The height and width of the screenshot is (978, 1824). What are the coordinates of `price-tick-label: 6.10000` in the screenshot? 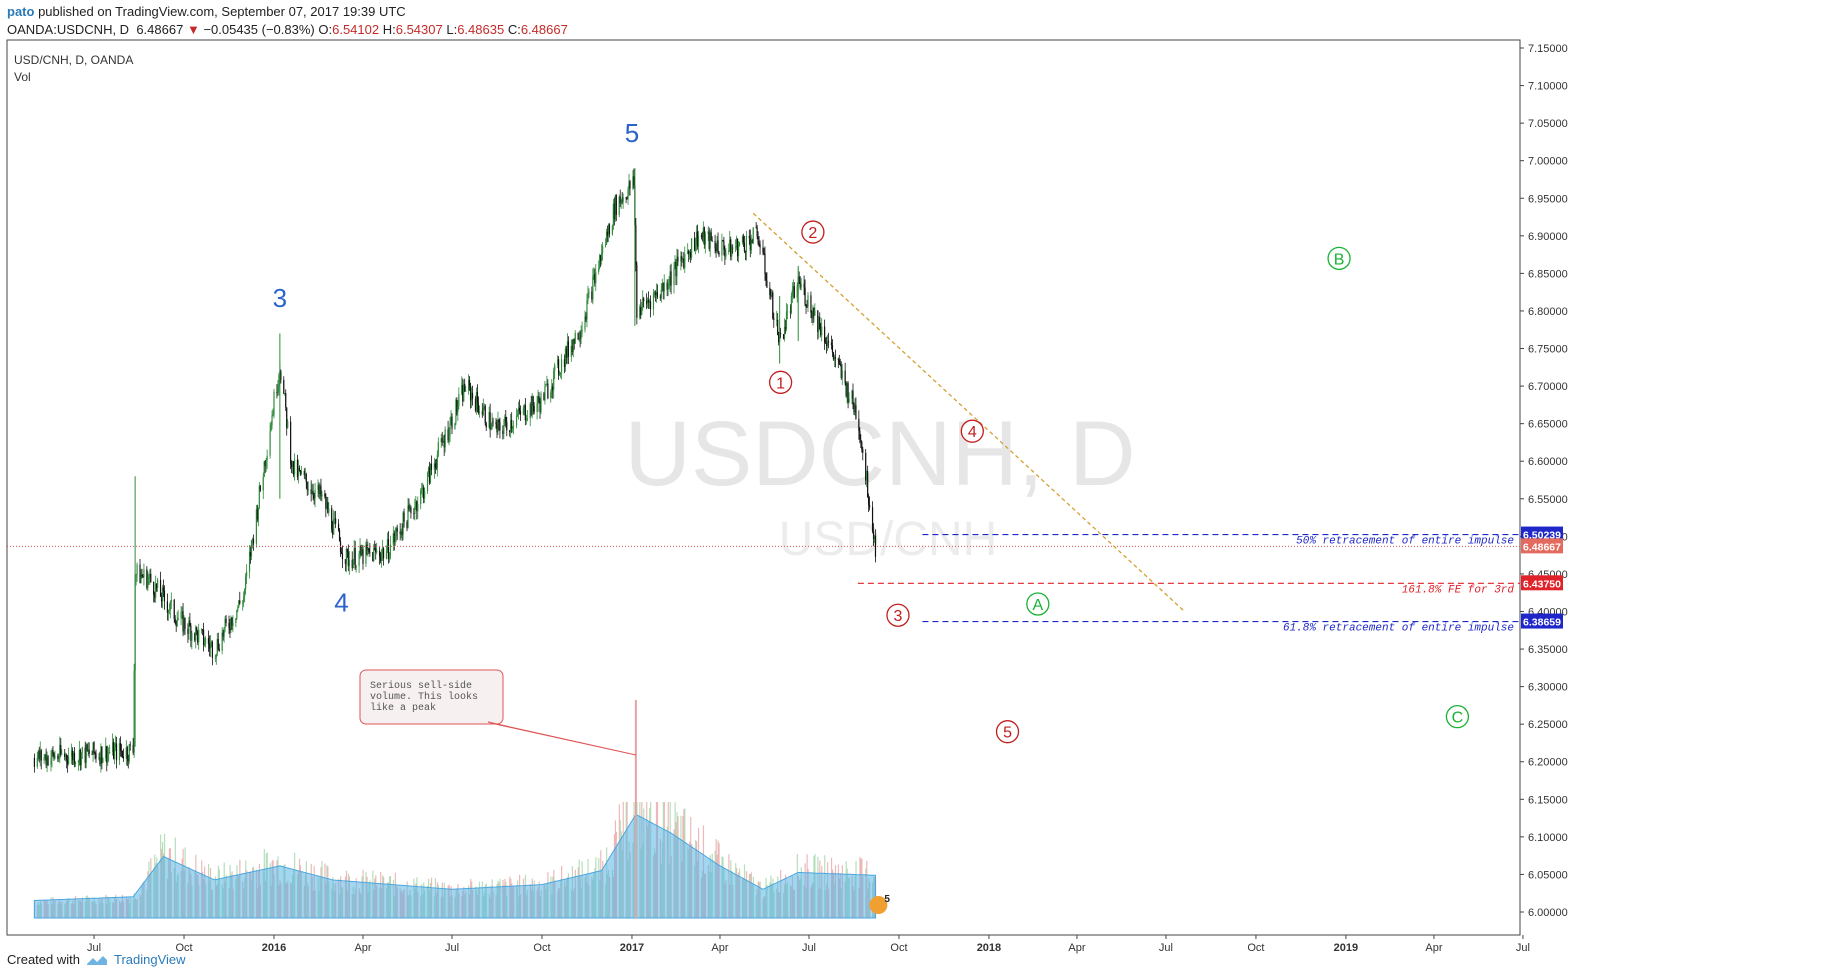 It's located at (1548, 838).